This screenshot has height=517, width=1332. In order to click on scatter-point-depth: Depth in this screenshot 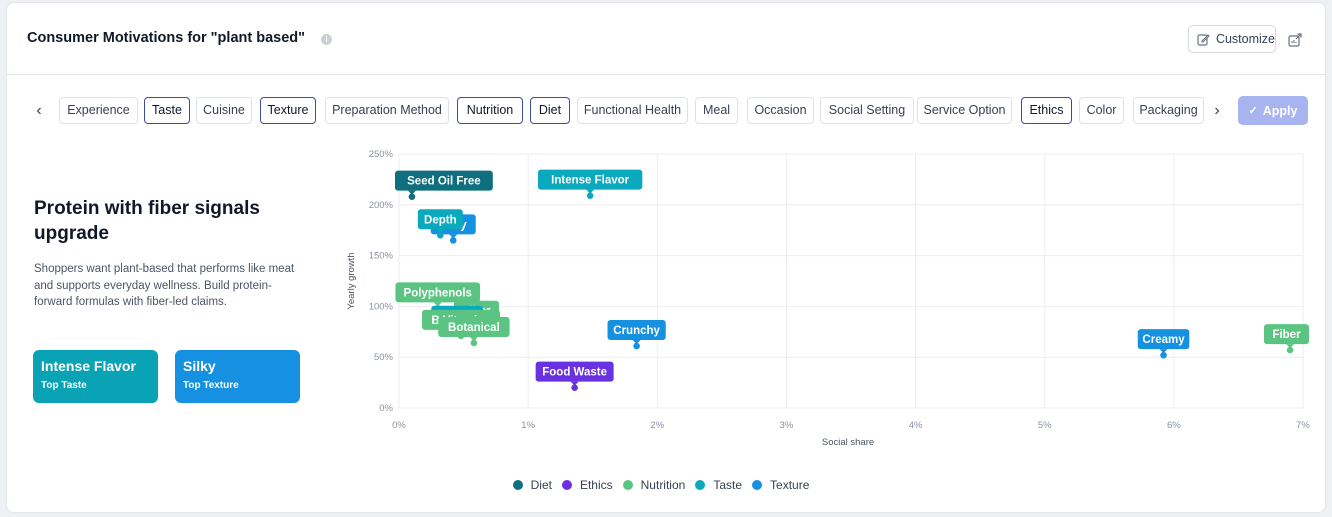, I will do `click(440, 224)`.